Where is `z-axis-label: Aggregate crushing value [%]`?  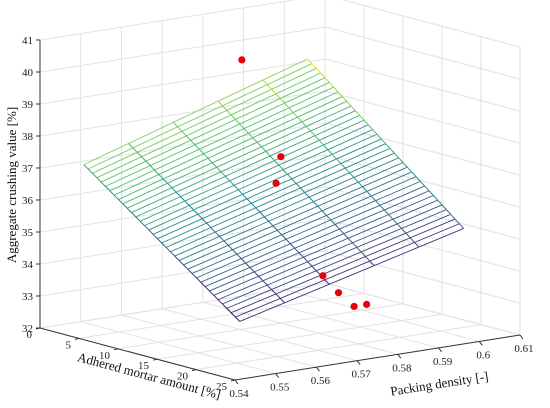 z-axis-label: Aggregate crushing value [%] is located at coordinates (11, 185).